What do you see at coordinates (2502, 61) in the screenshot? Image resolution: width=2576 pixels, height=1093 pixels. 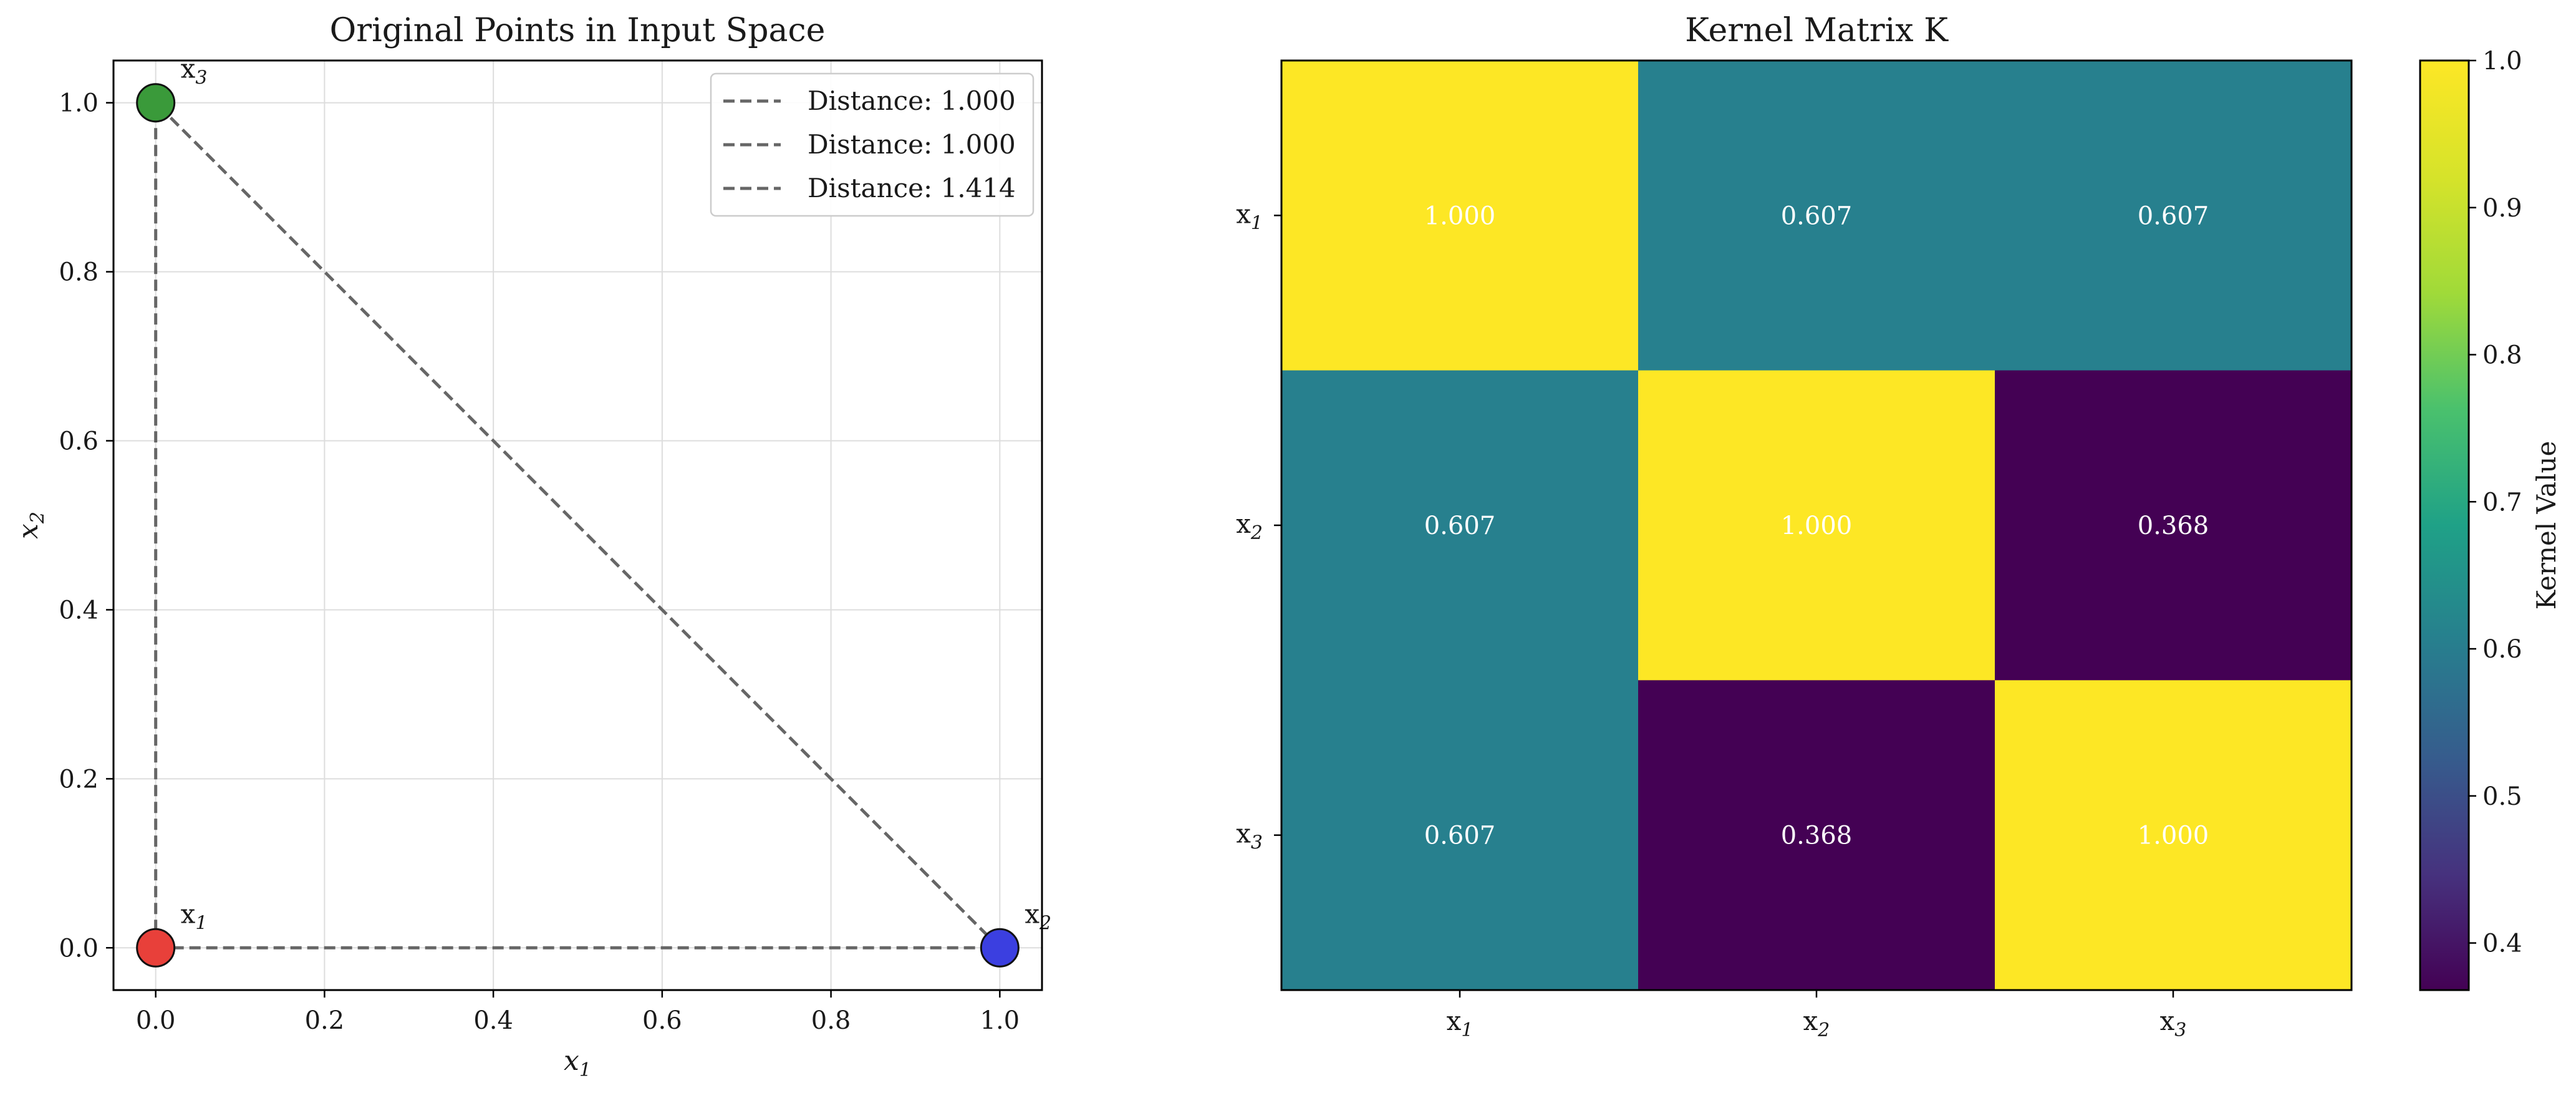 I see `colorbar-tick-label: 1.0` at bounding box center [2502, 61].